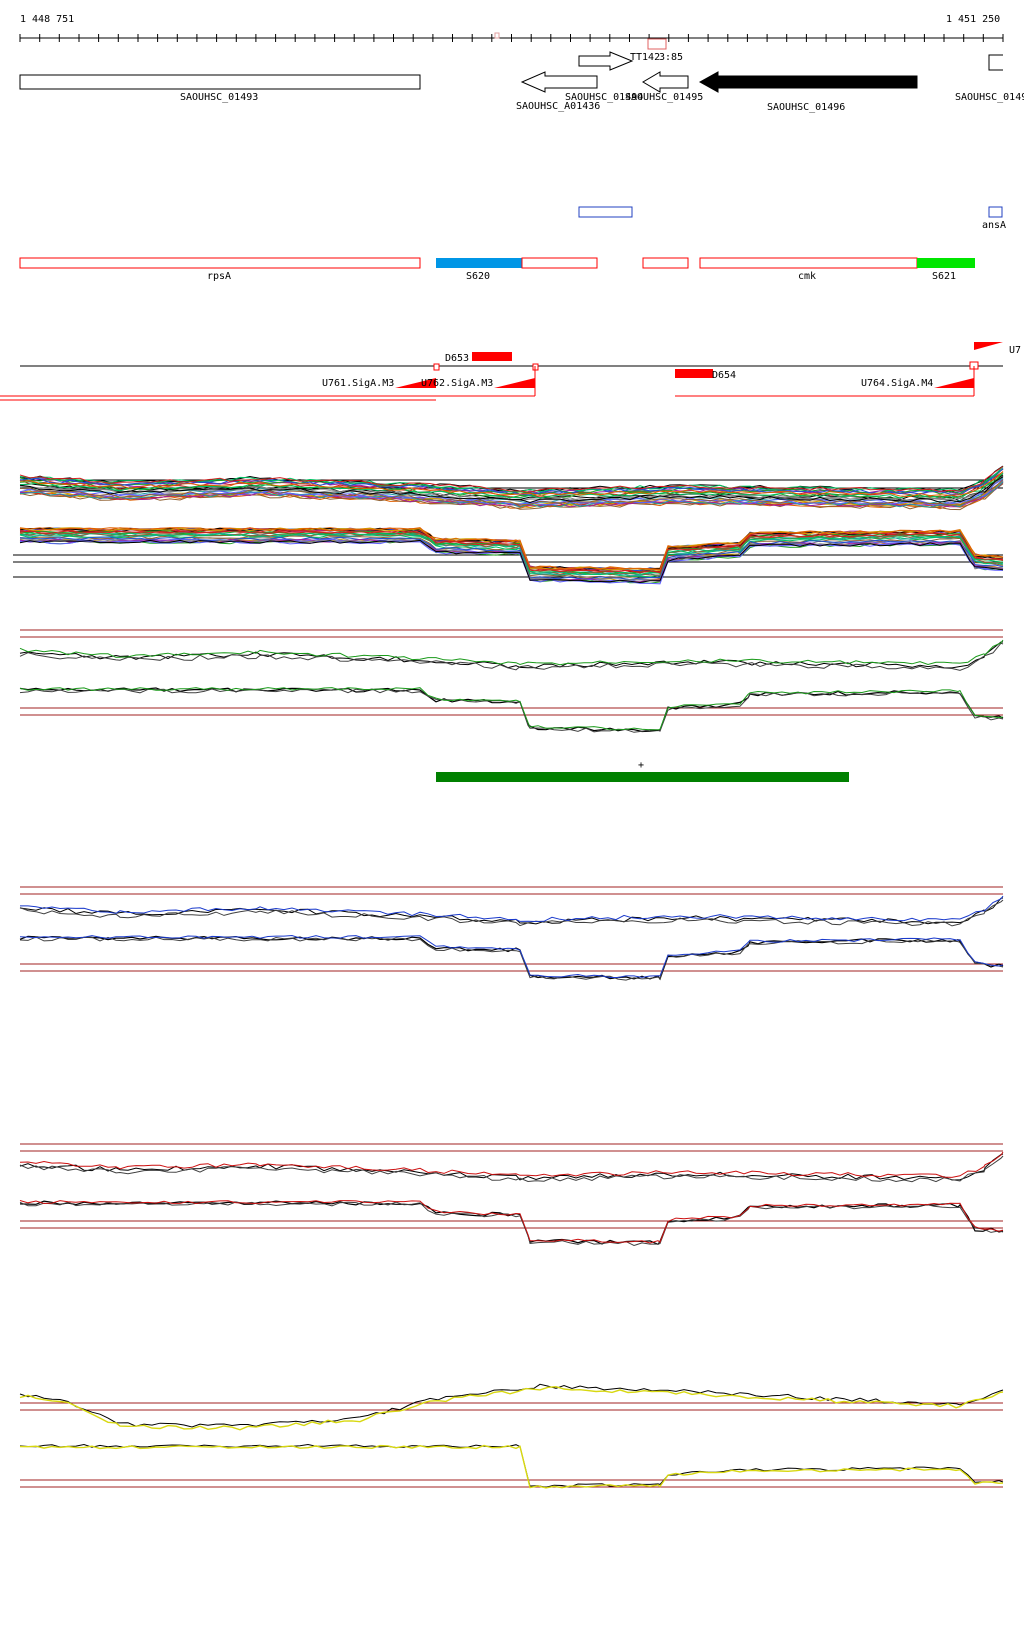 The image size is (1024, 1640). What do you see at coordinates (415, 383) in the screenshot?
I see `sigma-motif-U761` at bounding box center [415, 383].